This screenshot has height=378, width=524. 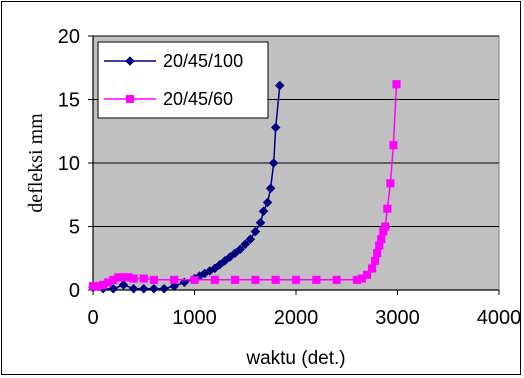 I want to click on y-tick-label: 10, so click(x=69, y=164).